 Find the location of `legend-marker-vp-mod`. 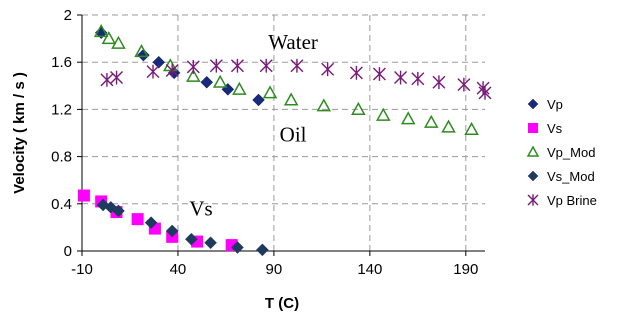

legend-marker-vp-mod is located at coordinates (533, 151).